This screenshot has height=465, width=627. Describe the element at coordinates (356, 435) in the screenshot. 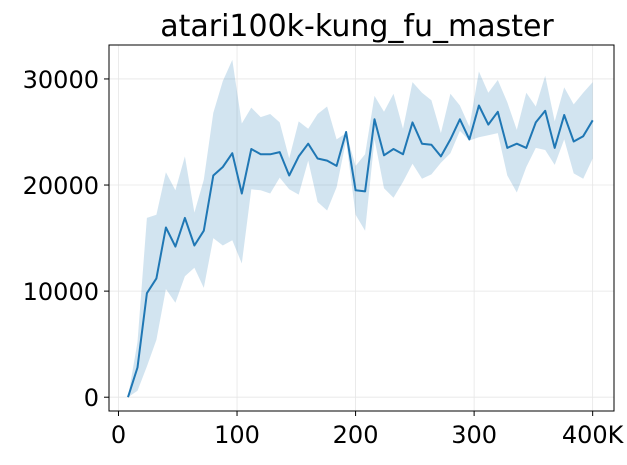

I see `x-tick-label: 200` at that location.